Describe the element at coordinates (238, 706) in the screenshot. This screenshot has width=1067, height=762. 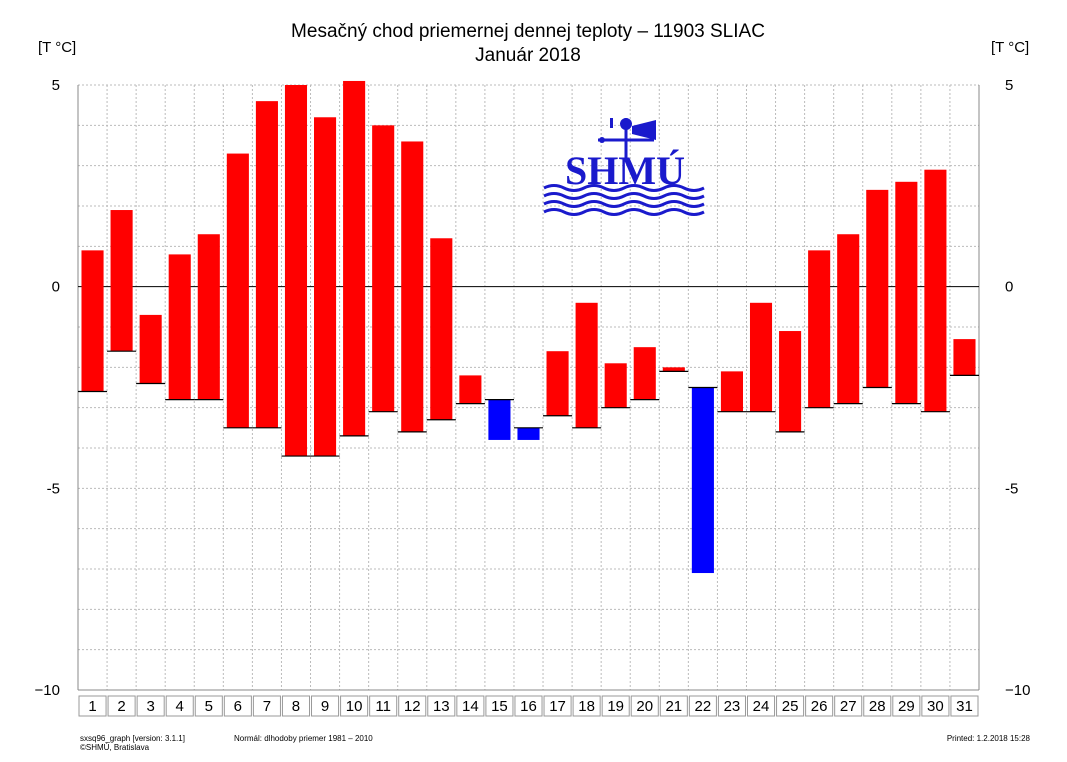
I see `day-label: 6` at that location.